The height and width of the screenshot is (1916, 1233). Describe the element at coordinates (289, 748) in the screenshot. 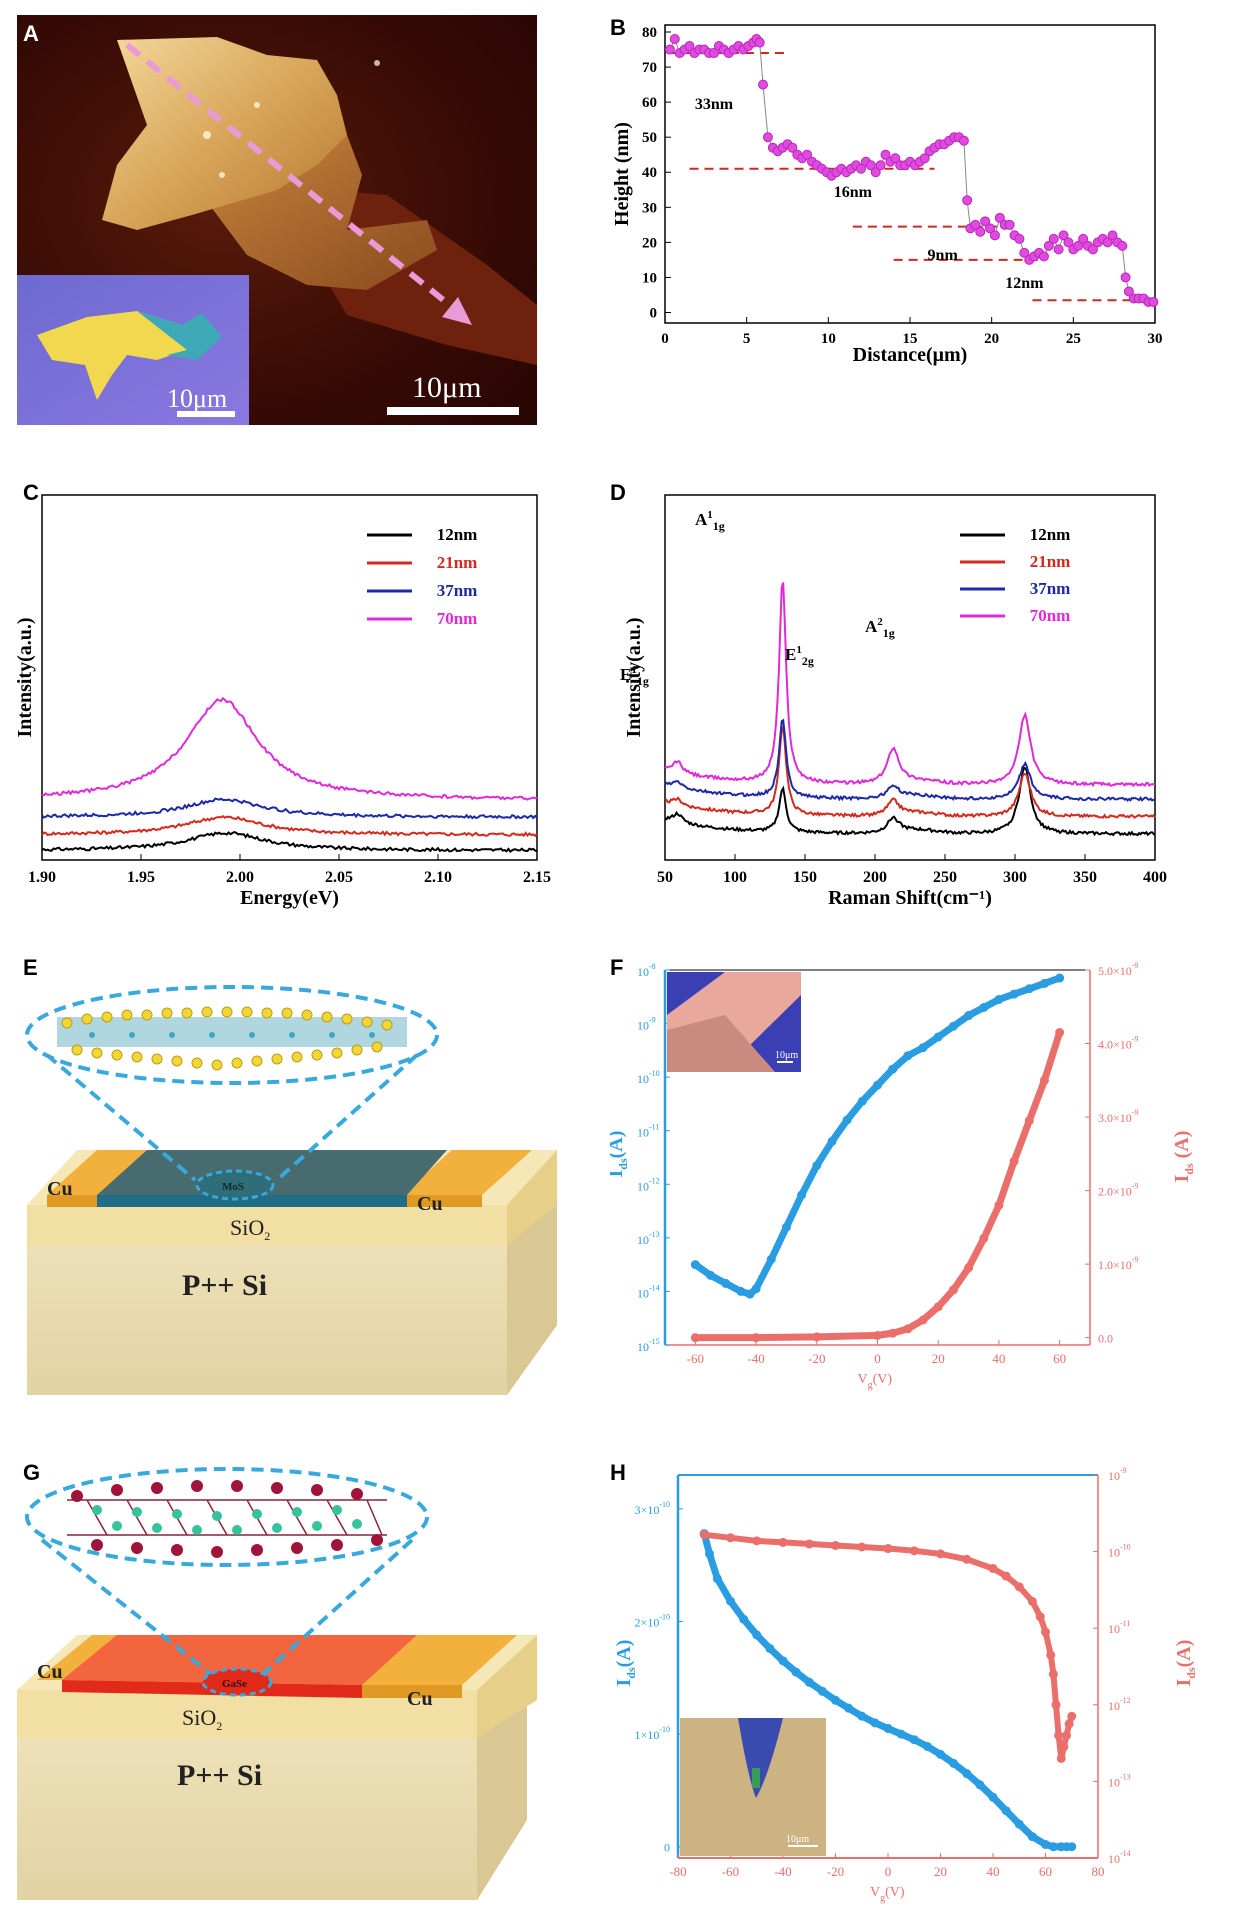

I see `pl-series-70nm` at that location.